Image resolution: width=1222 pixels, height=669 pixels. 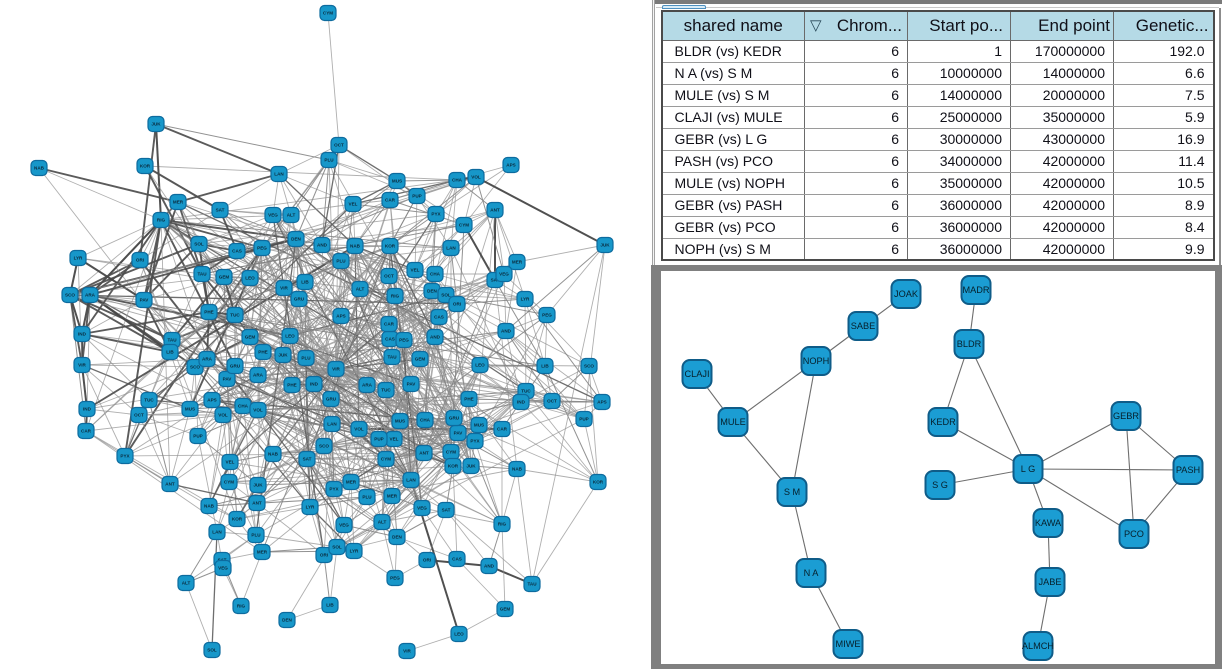 What do you see at coordinates (696, 374) in the screenshot?
I see `svg-text: CLAJI` at bounding box center [696, 374].